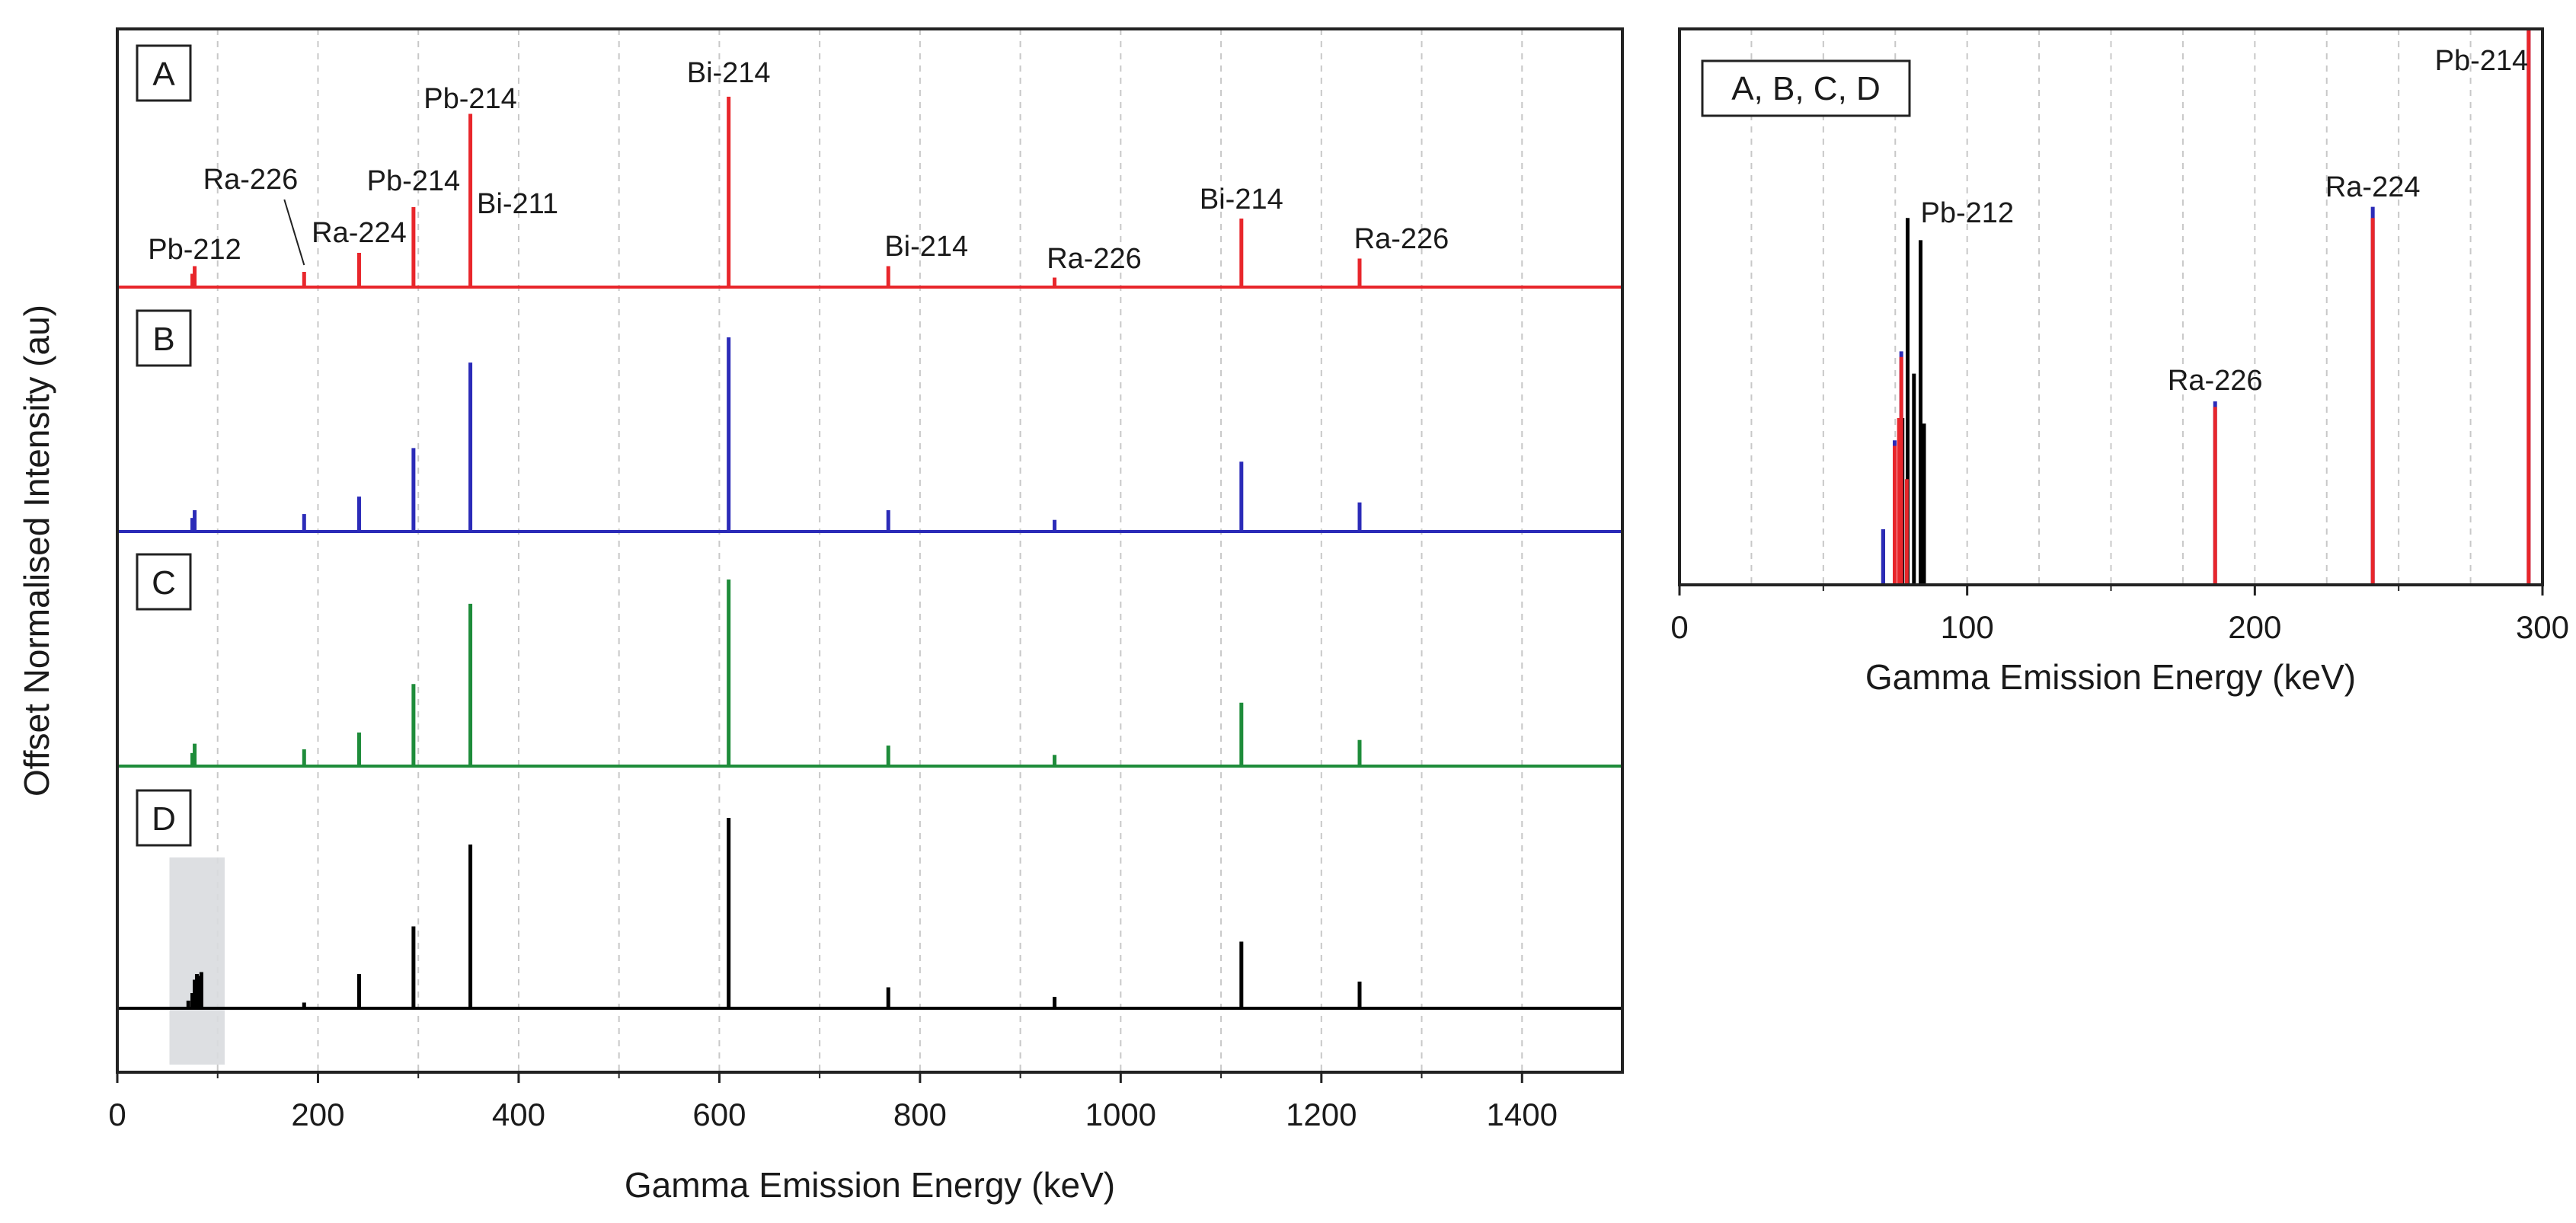 This screenshot has width=2576, height=1223. I want to click on main-x-tick-label: 800, so click(920, 1115).